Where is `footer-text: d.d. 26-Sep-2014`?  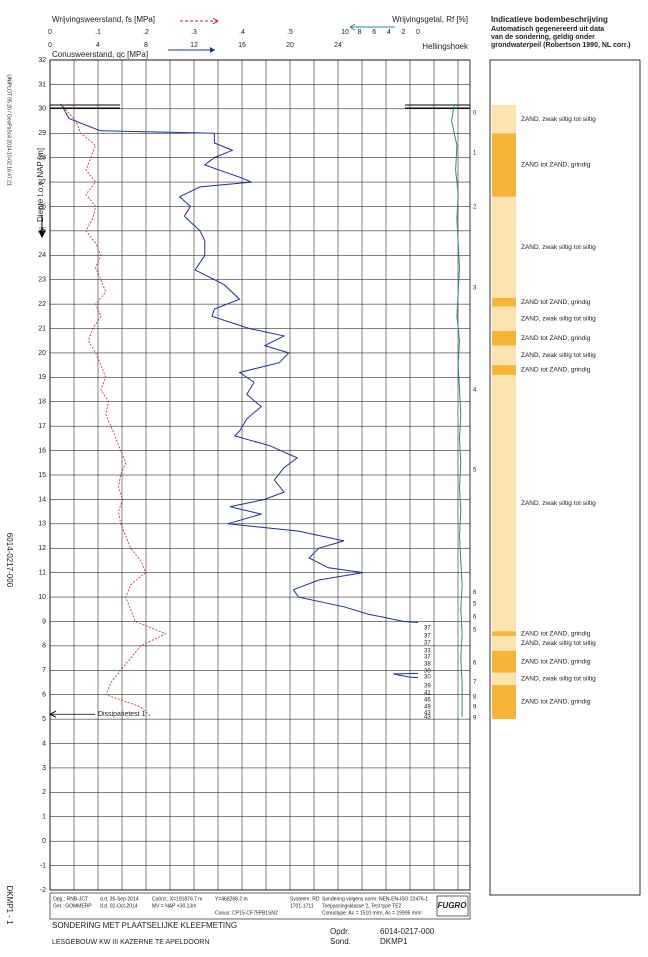 footer-text: d.d. 26-Sep-2014 is located at coordinates (119, 899).